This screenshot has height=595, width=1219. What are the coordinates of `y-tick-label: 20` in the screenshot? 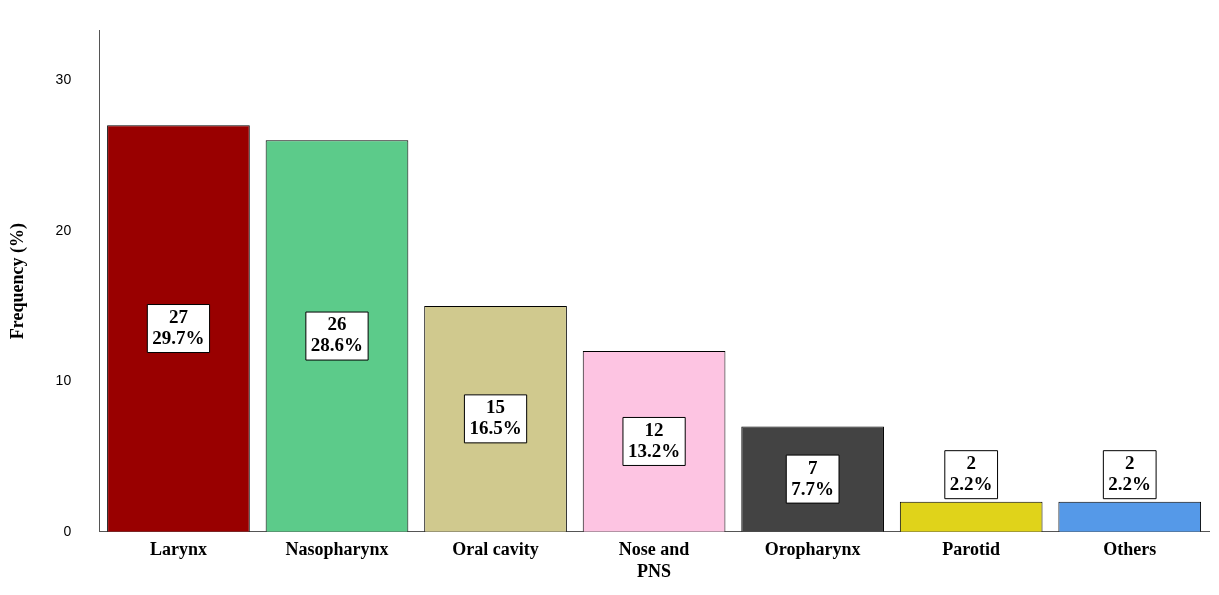 It's located at (63, 229).